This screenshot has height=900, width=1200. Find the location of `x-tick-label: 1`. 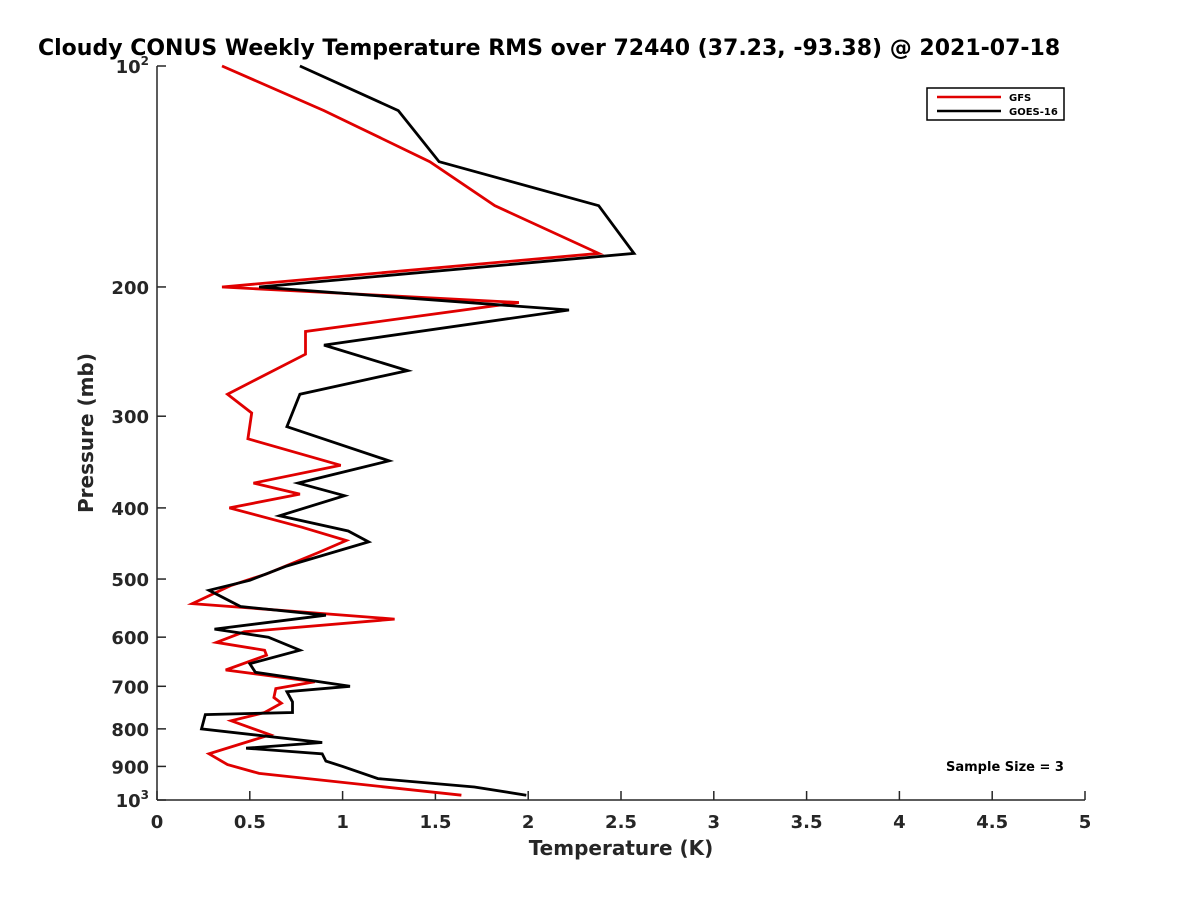

x-tick-label: 1 is located at coordinates (342, 822).